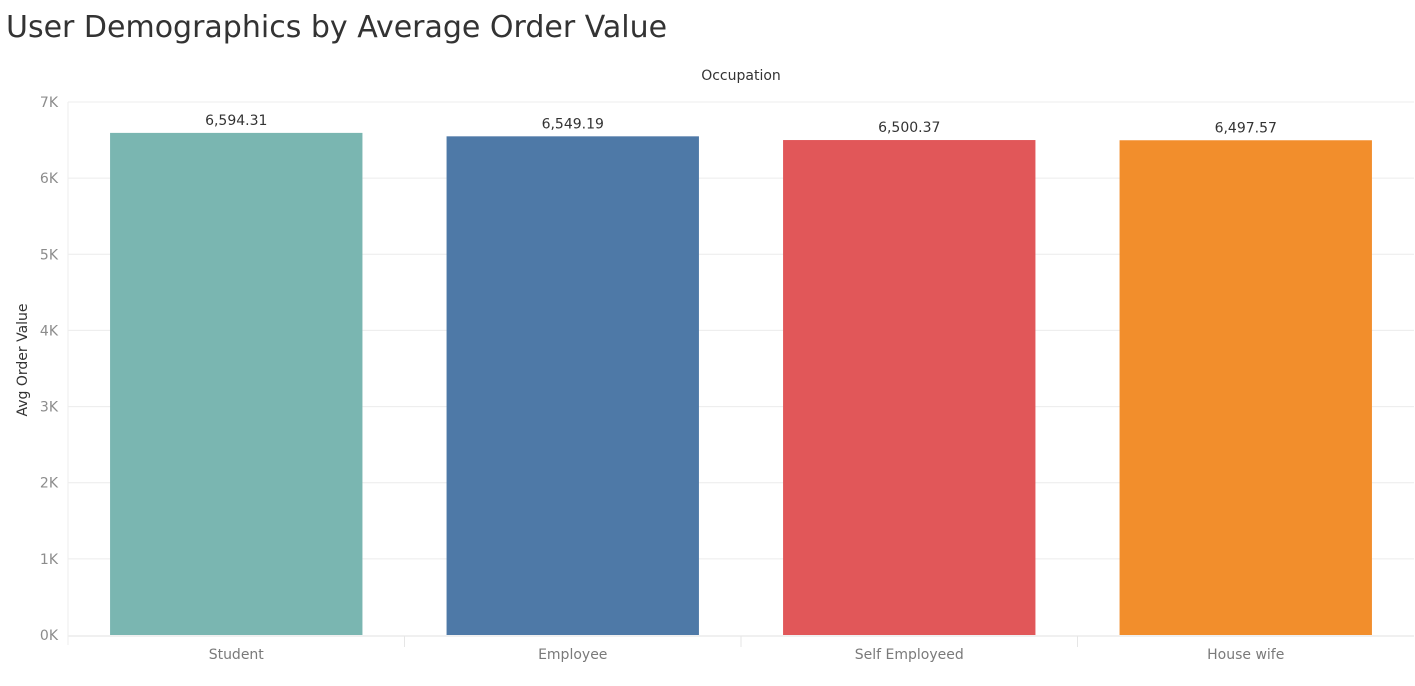 The height and width of the screenshot is (686, 1415). I want to click on y-tick-label: 1K, so click(49, 560).